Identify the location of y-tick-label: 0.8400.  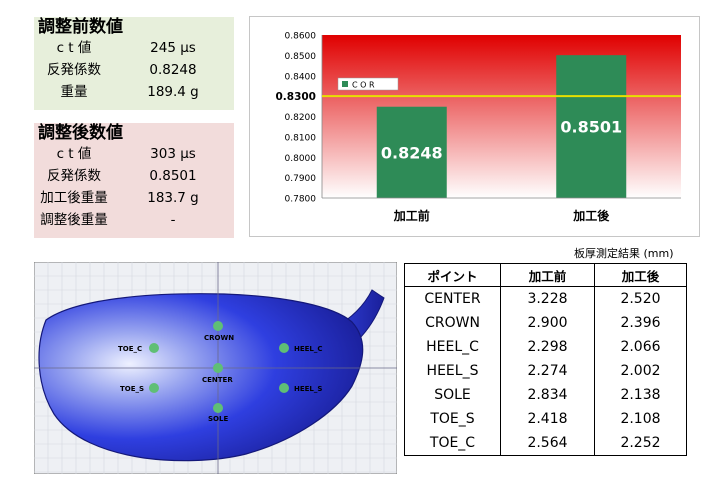
(301, 77).